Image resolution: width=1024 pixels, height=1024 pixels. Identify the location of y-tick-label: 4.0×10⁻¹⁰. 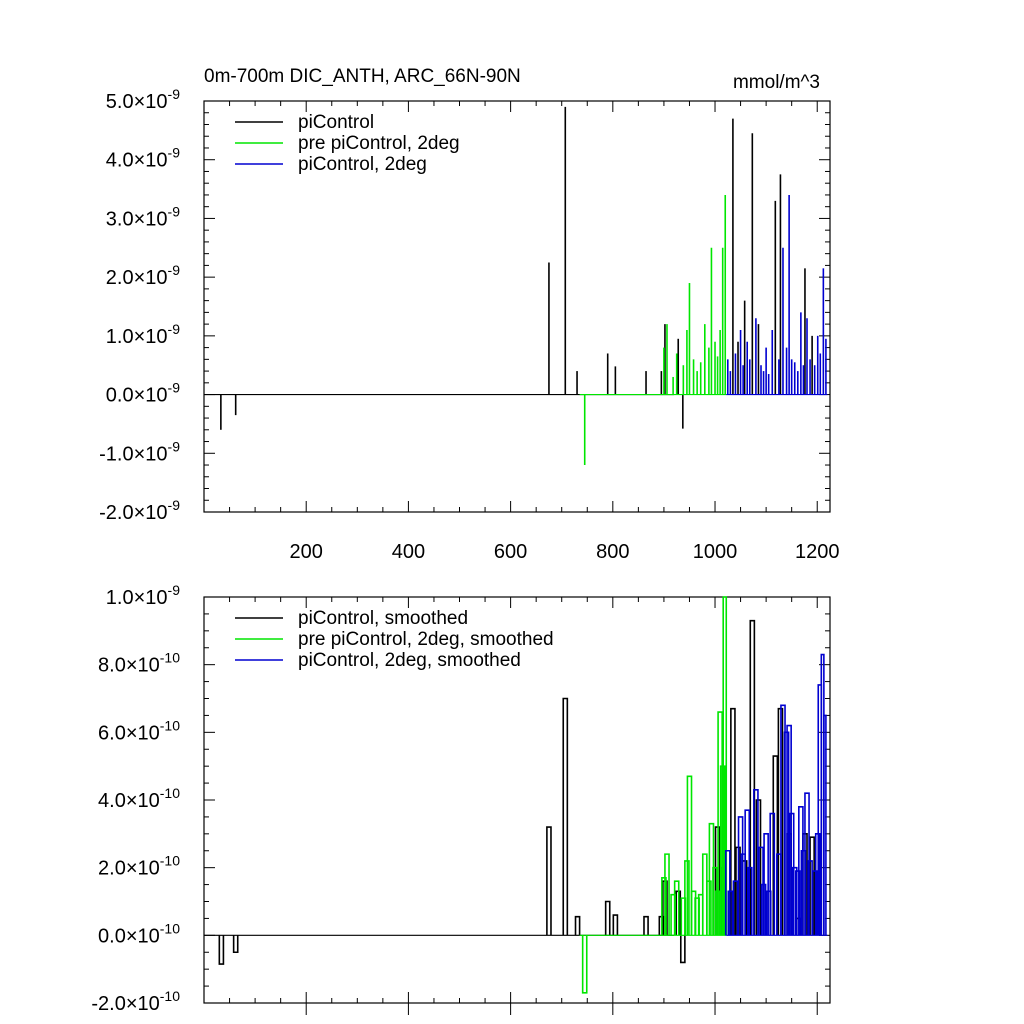
(139, 798).